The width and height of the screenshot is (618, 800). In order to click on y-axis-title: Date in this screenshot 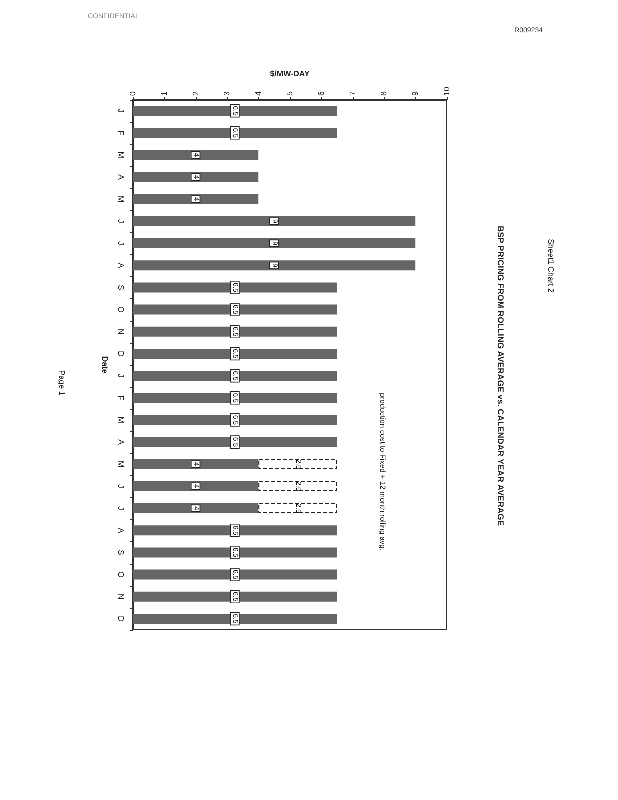, I will do `click(105, 365)`.